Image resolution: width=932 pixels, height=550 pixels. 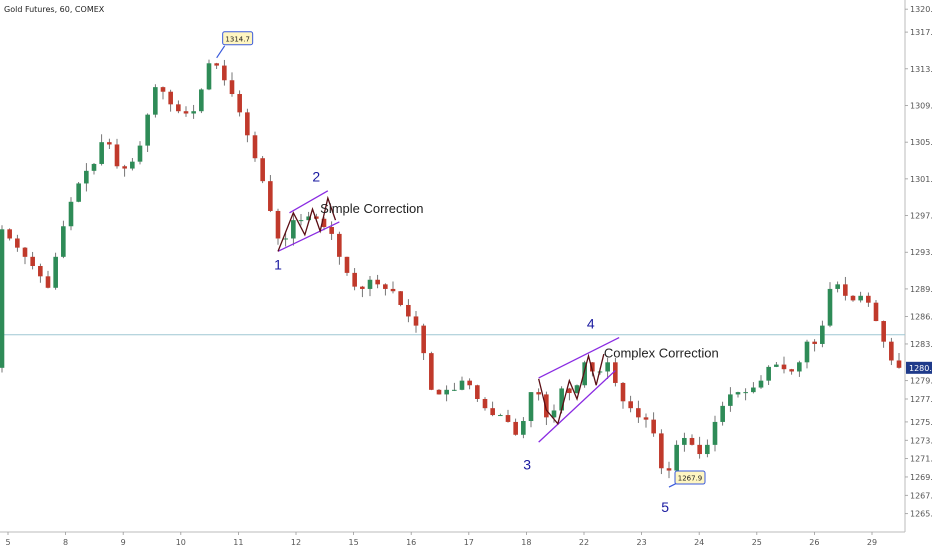 I want to click on y-tick-label: 1309.5, so click(x=921, y=105).